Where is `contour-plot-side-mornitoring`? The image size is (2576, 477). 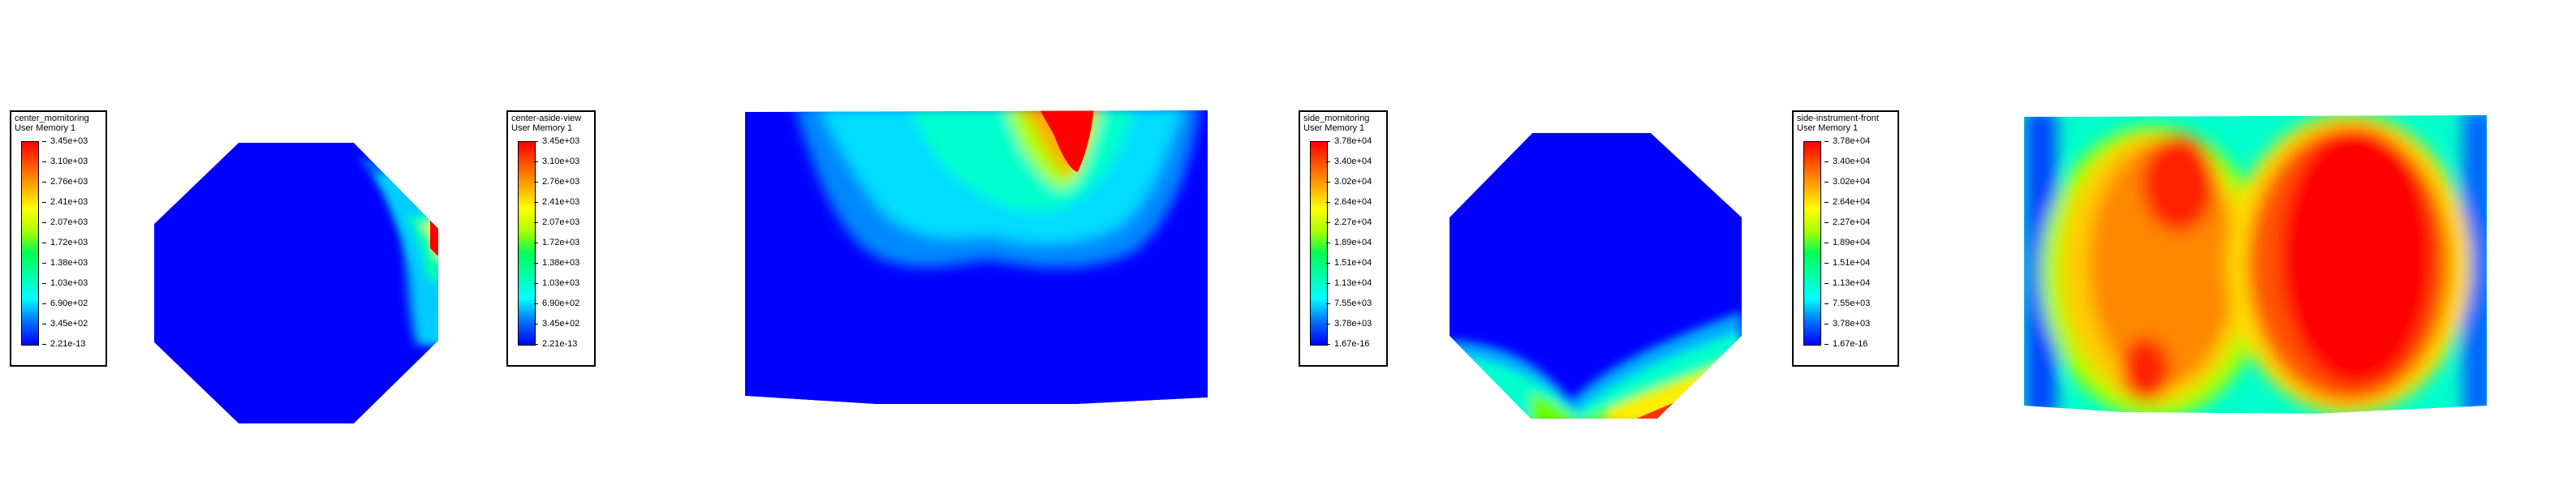
contour-plot-side-mornitoring is located at coordinates (1596, 276).